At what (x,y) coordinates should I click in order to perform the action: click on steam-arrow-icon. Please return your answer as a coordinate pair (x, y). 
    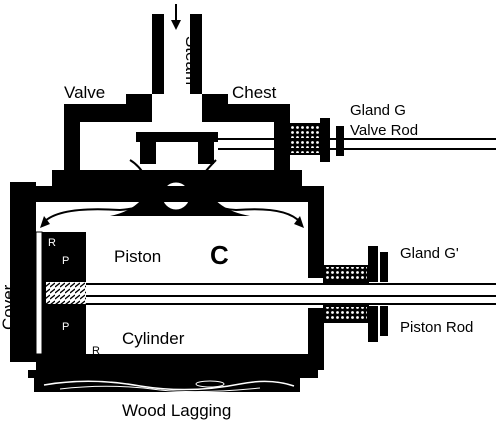
    Looking at the image, I should click on (176, 25).